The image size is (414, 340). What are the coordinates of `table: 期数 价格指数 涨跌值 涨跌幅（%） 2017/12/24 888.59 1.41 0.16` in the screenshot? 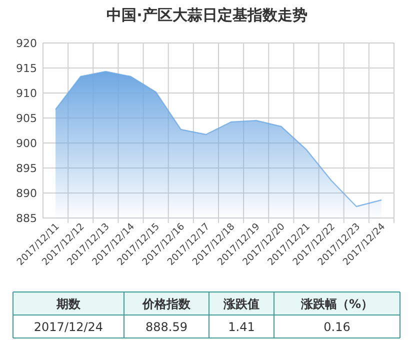 It's located at (206, 315).